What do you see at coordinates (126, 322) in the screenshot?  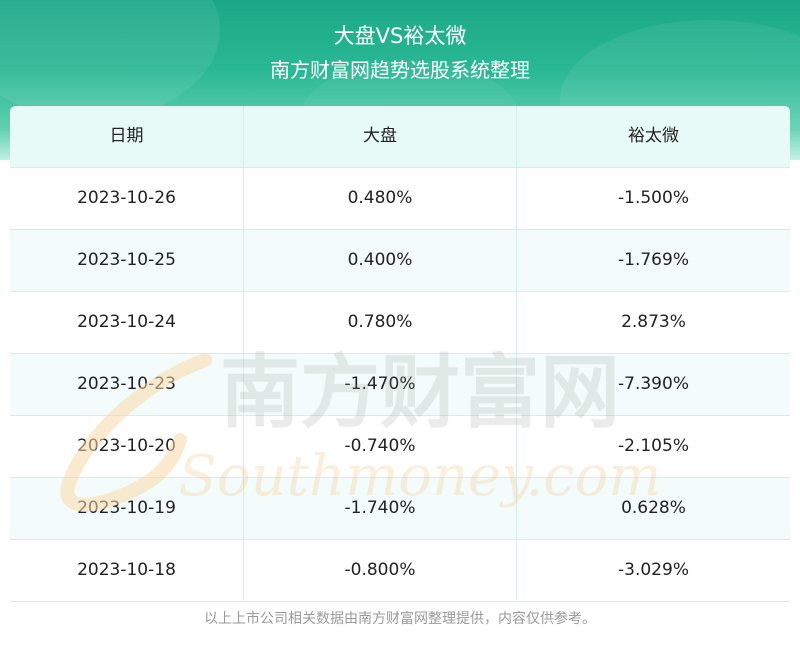 I see `date-cell: 2023-10-24` at bounding box center [126, 322].